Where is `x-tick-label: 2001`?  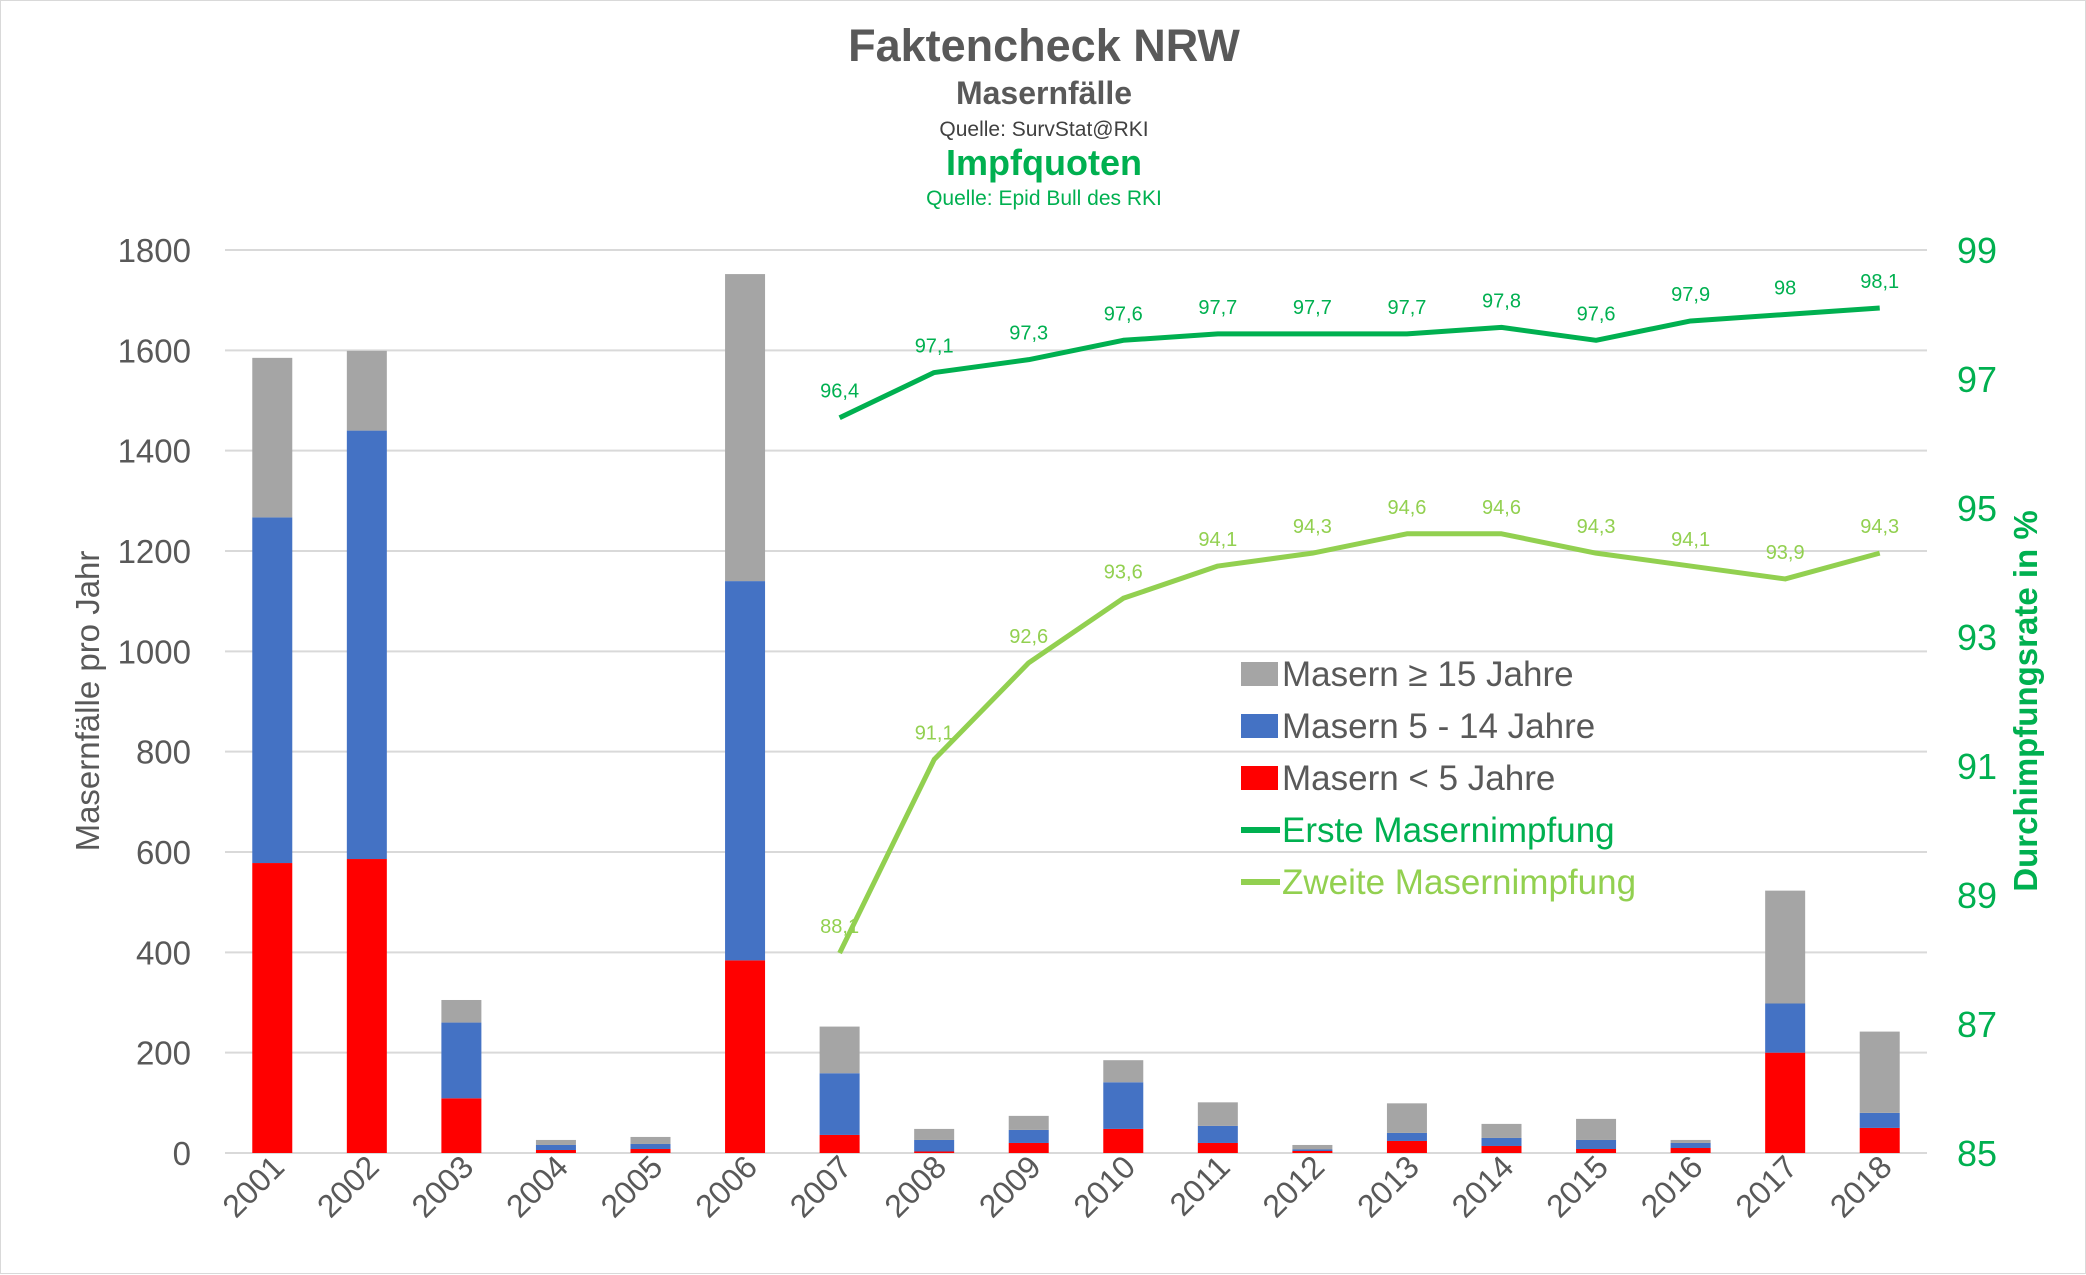 x-tick-label: 2001 is located at coordinates (253, 1186).